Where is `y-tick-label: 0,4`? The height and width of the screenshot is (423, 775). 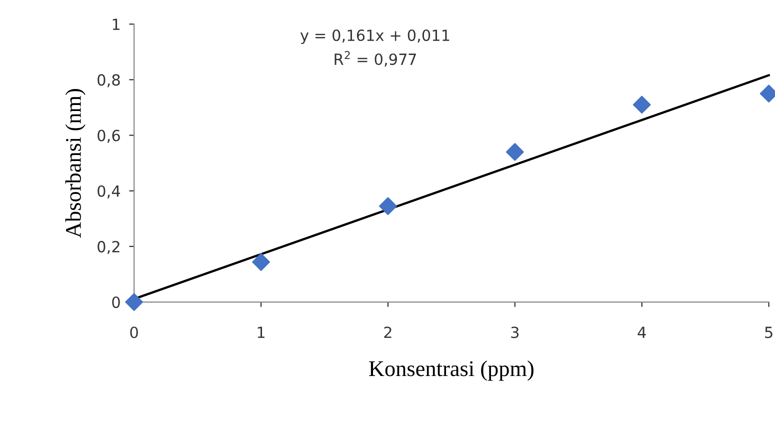
y-tick-label: 0,4 is located at coordinates (109, 191).